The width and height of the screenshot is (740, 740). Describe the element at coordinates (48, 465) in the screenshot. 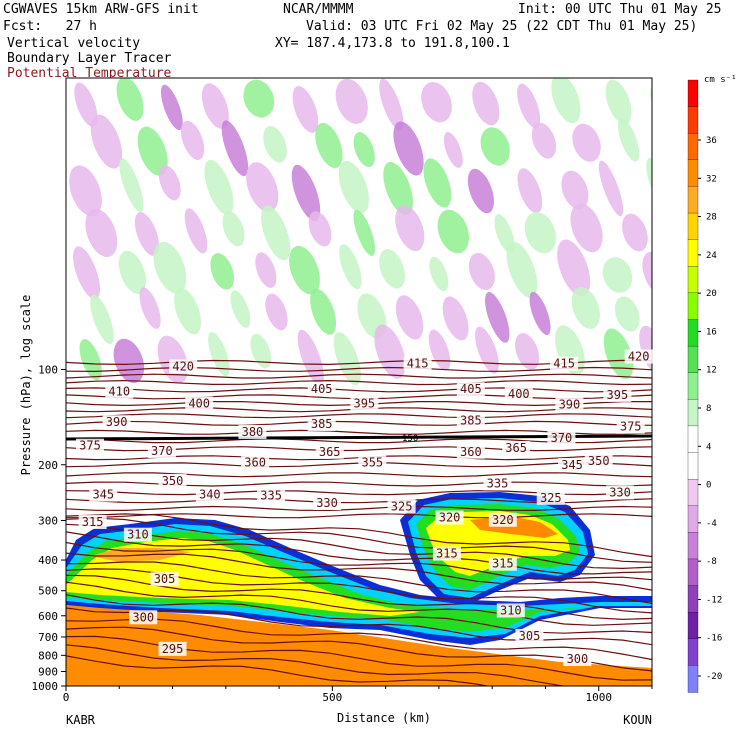

I see `y-tick-label: 200` at that location.